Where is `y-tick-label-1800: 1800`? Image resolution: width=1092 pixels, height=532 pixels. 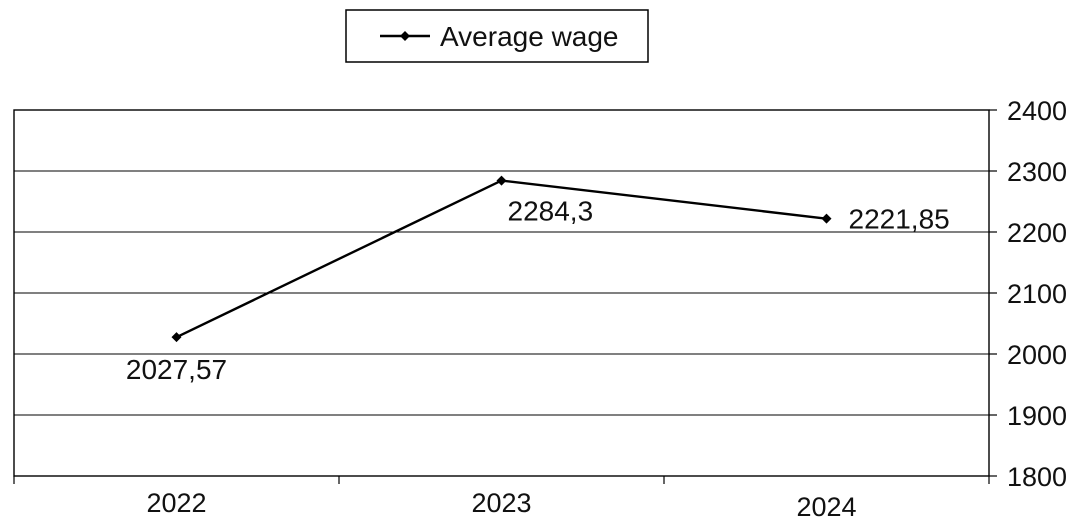
y-tick-label-1800: 1800 is located at coordinates (1037, 477).